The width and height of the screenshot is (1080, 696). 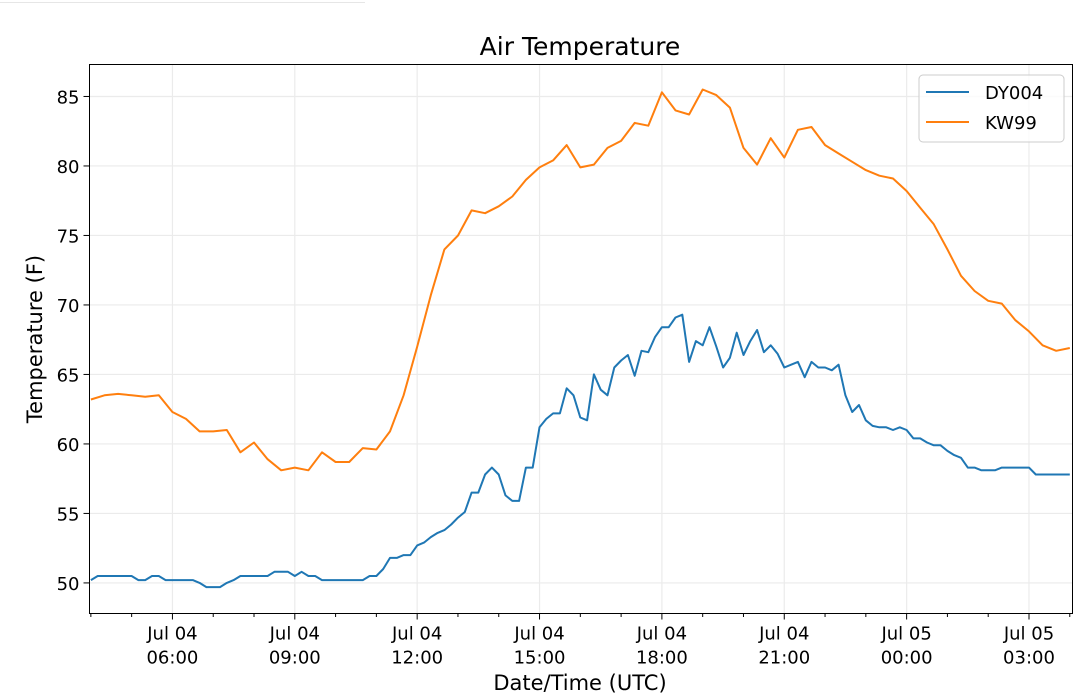 I want to click on y-tick-label: 75, so click(x=68, y=236).